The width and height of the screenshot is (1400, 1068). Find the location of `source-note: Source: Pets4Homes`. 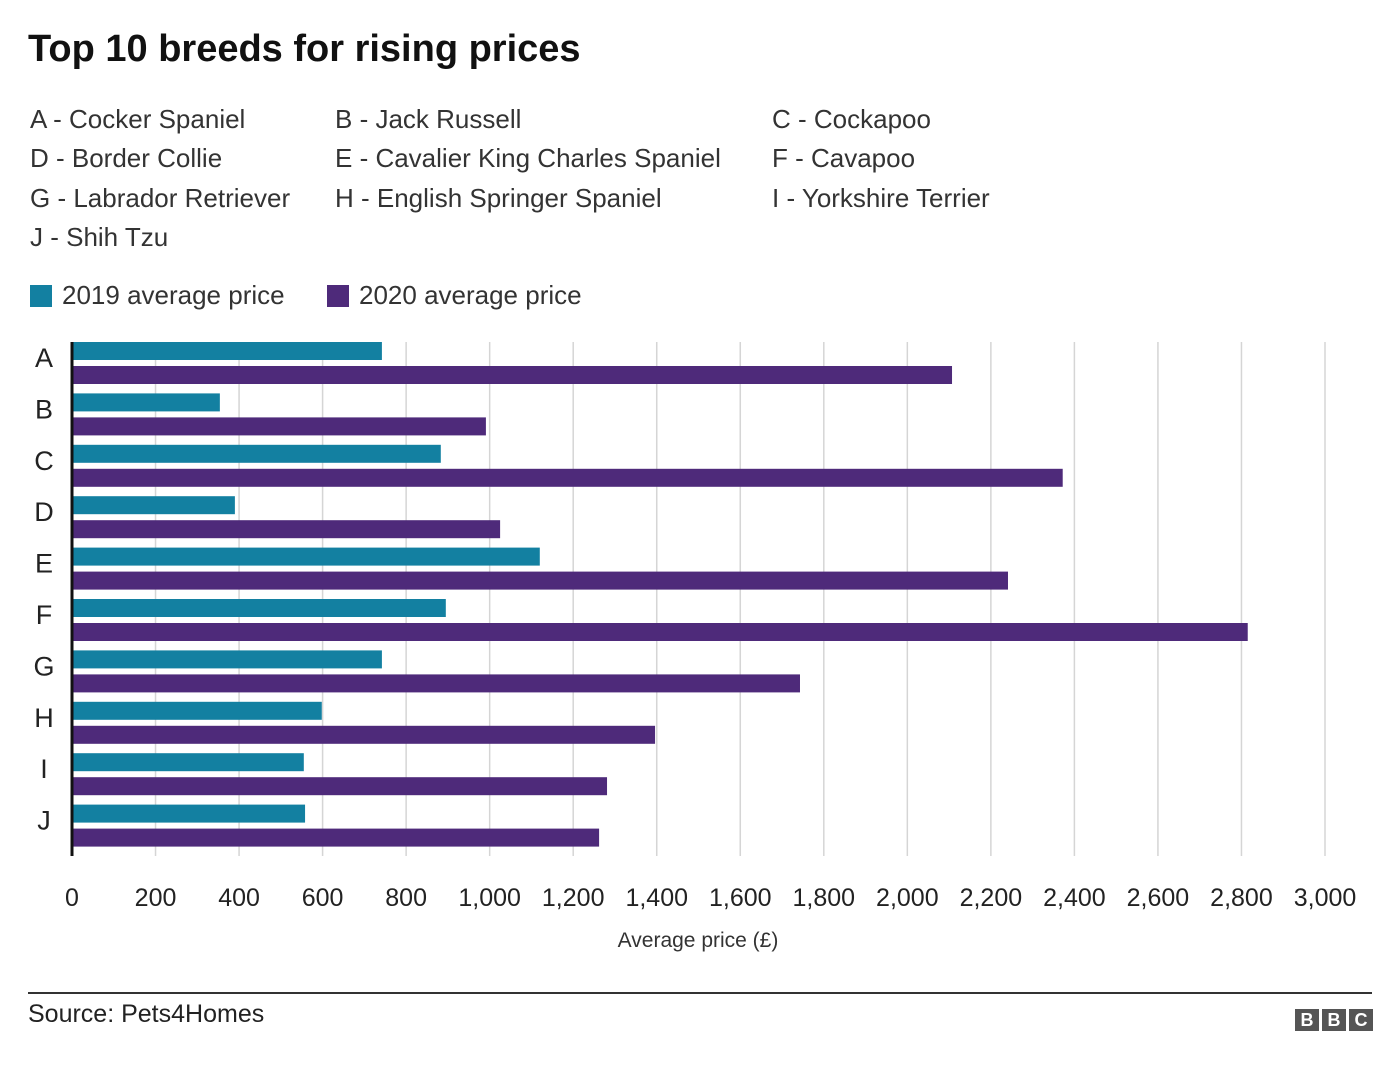

source-note: Source: Pets4Homes is located at coordinates (146, 1014).